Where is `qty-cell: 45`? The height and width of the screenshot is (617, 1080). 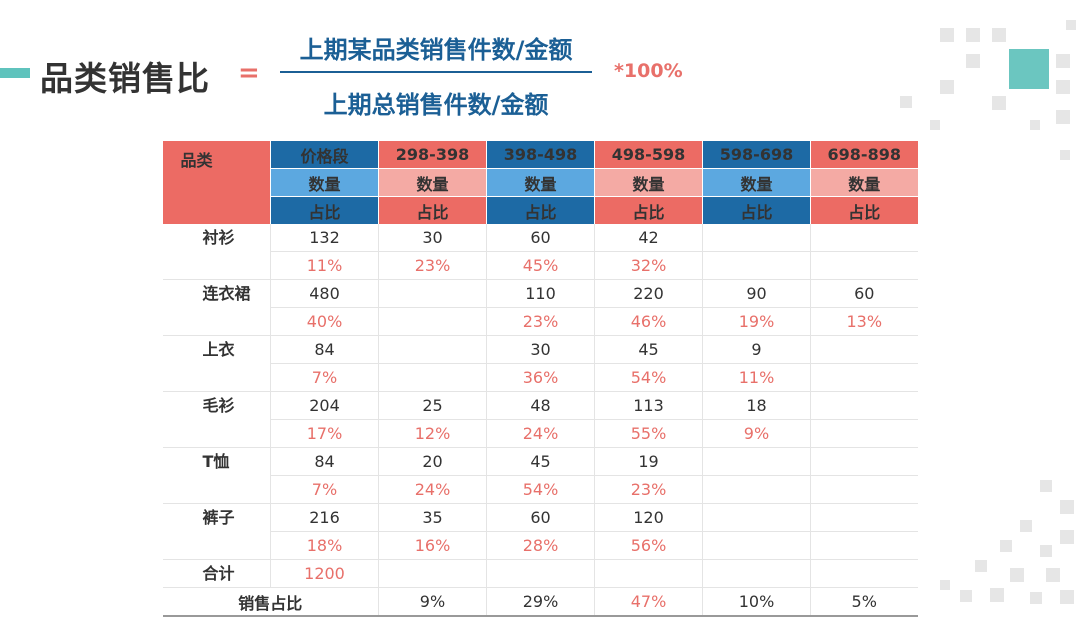 qty-cell: 45 is located at coordinates (540, 461).